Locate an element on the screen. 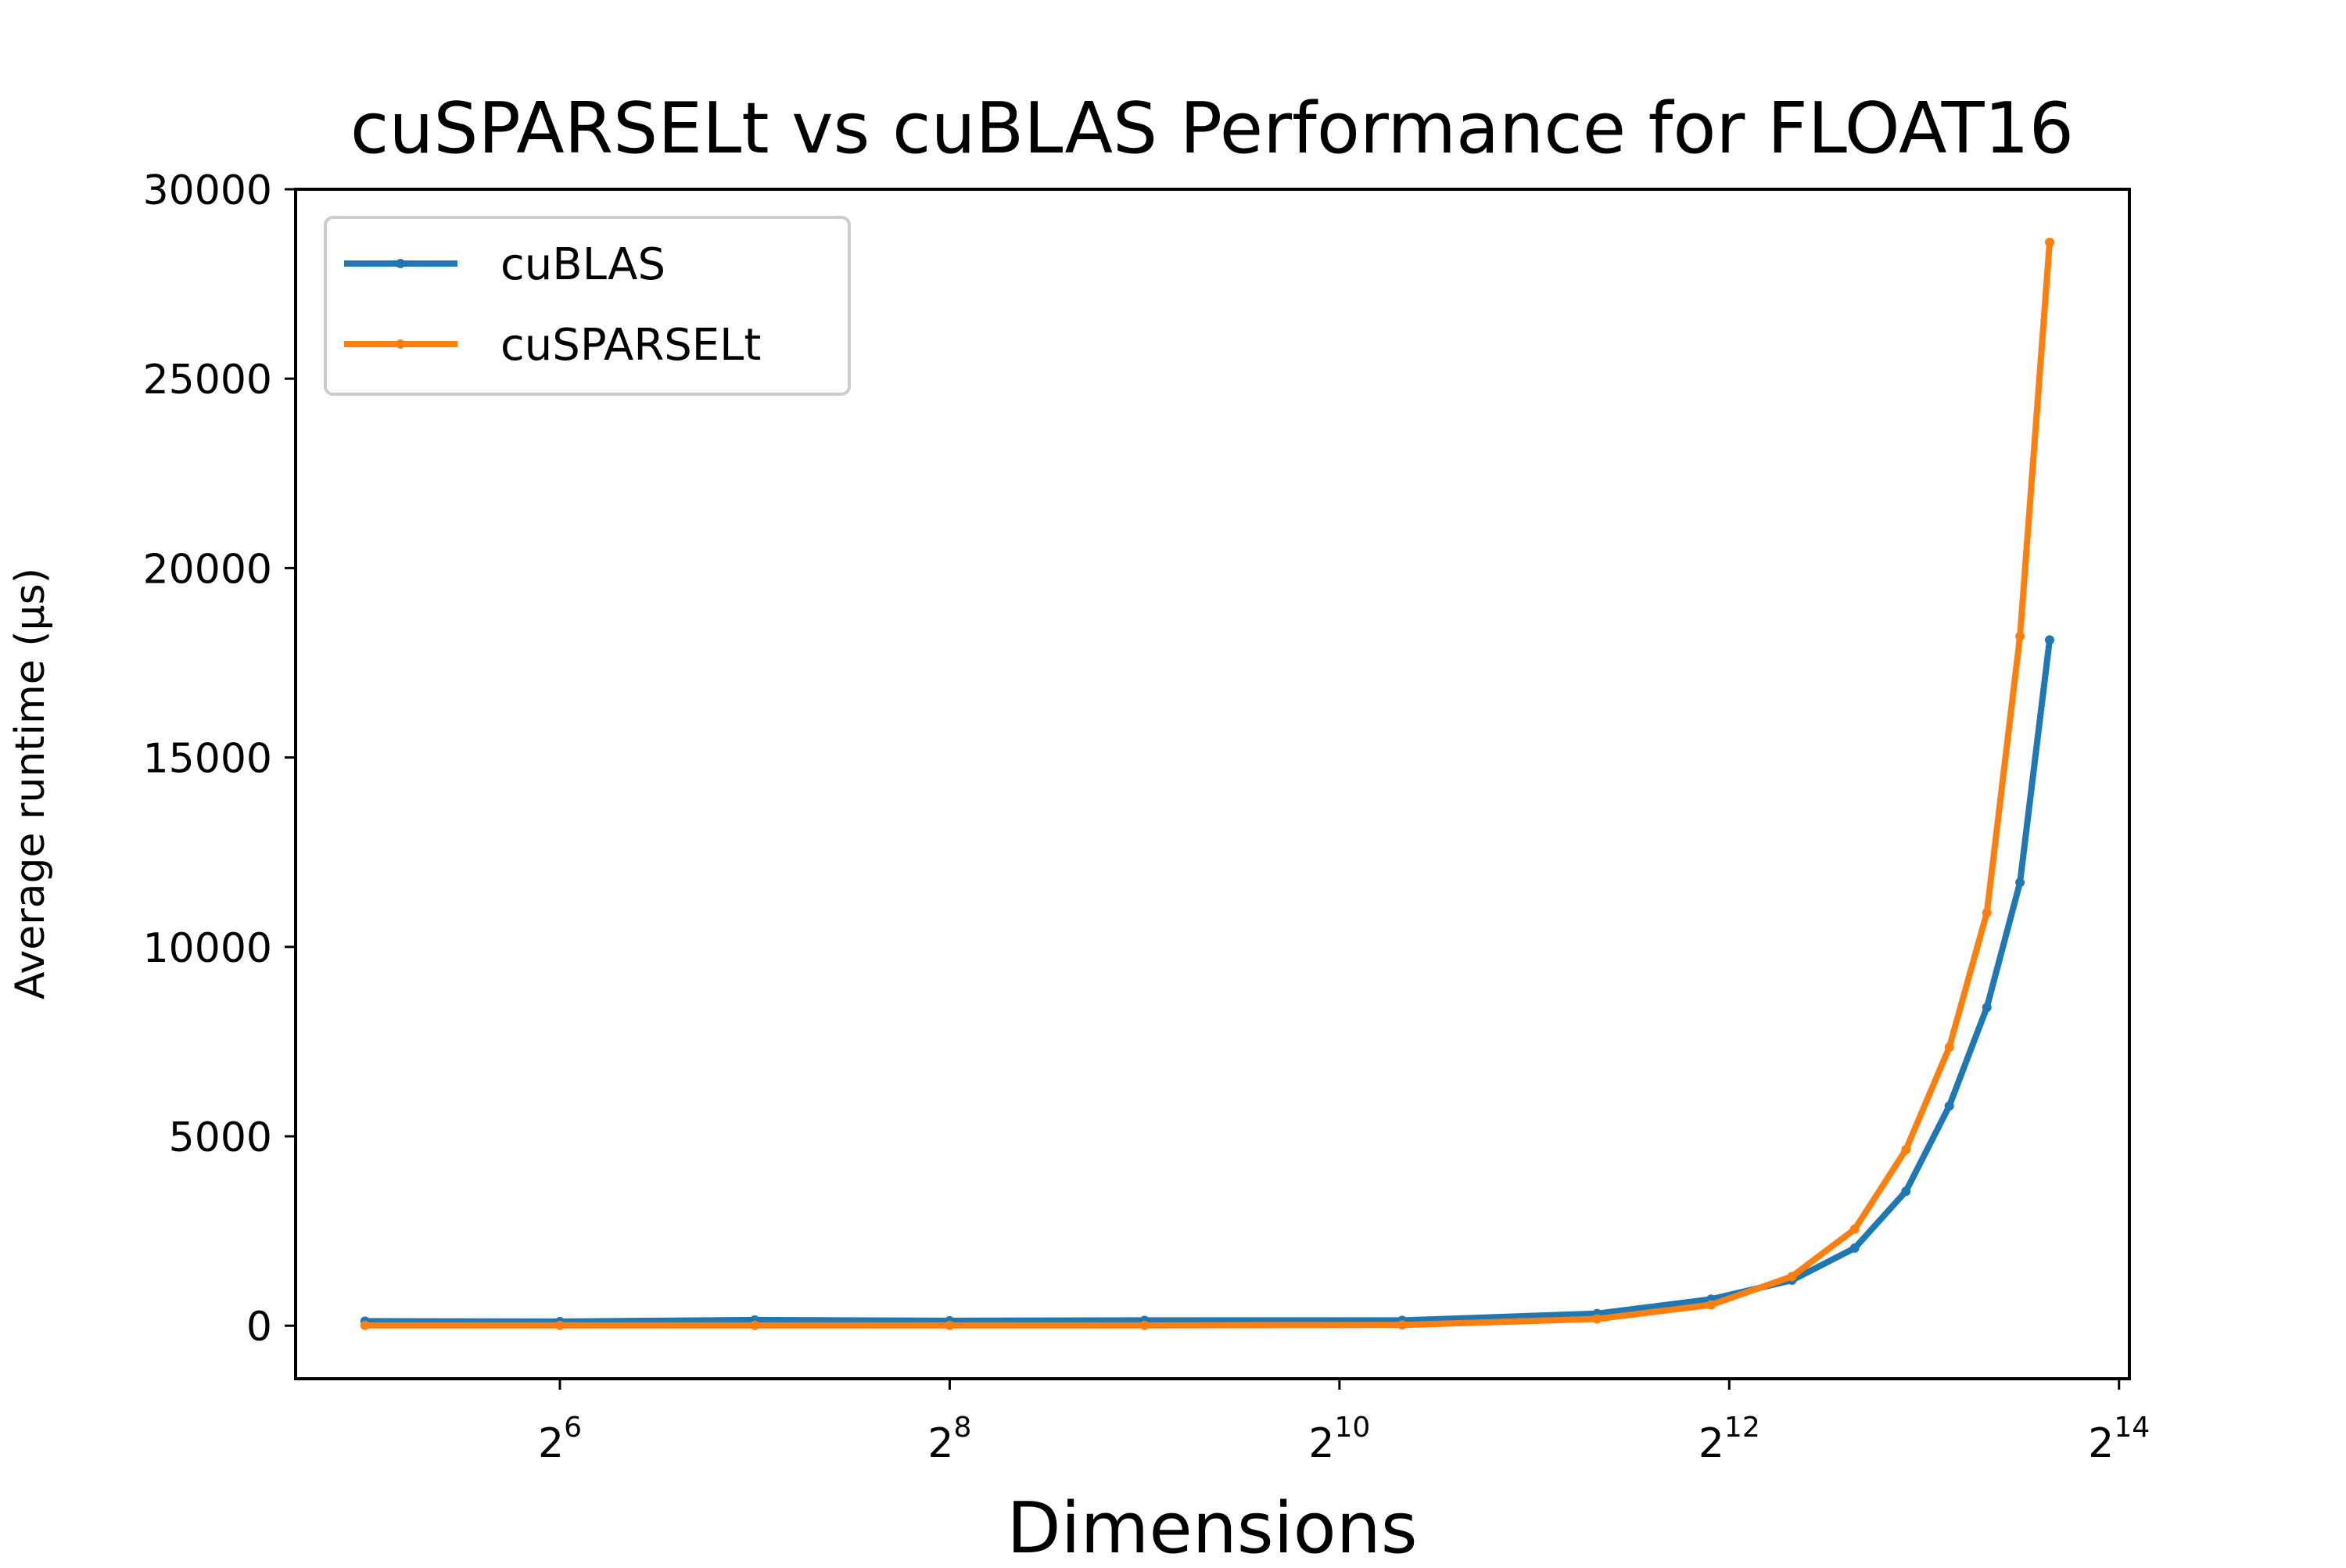 Image resolution: width=2346 pixels, height=1568 pixels. x-tick-label: 214 is located at coordinates (2119, 1439).